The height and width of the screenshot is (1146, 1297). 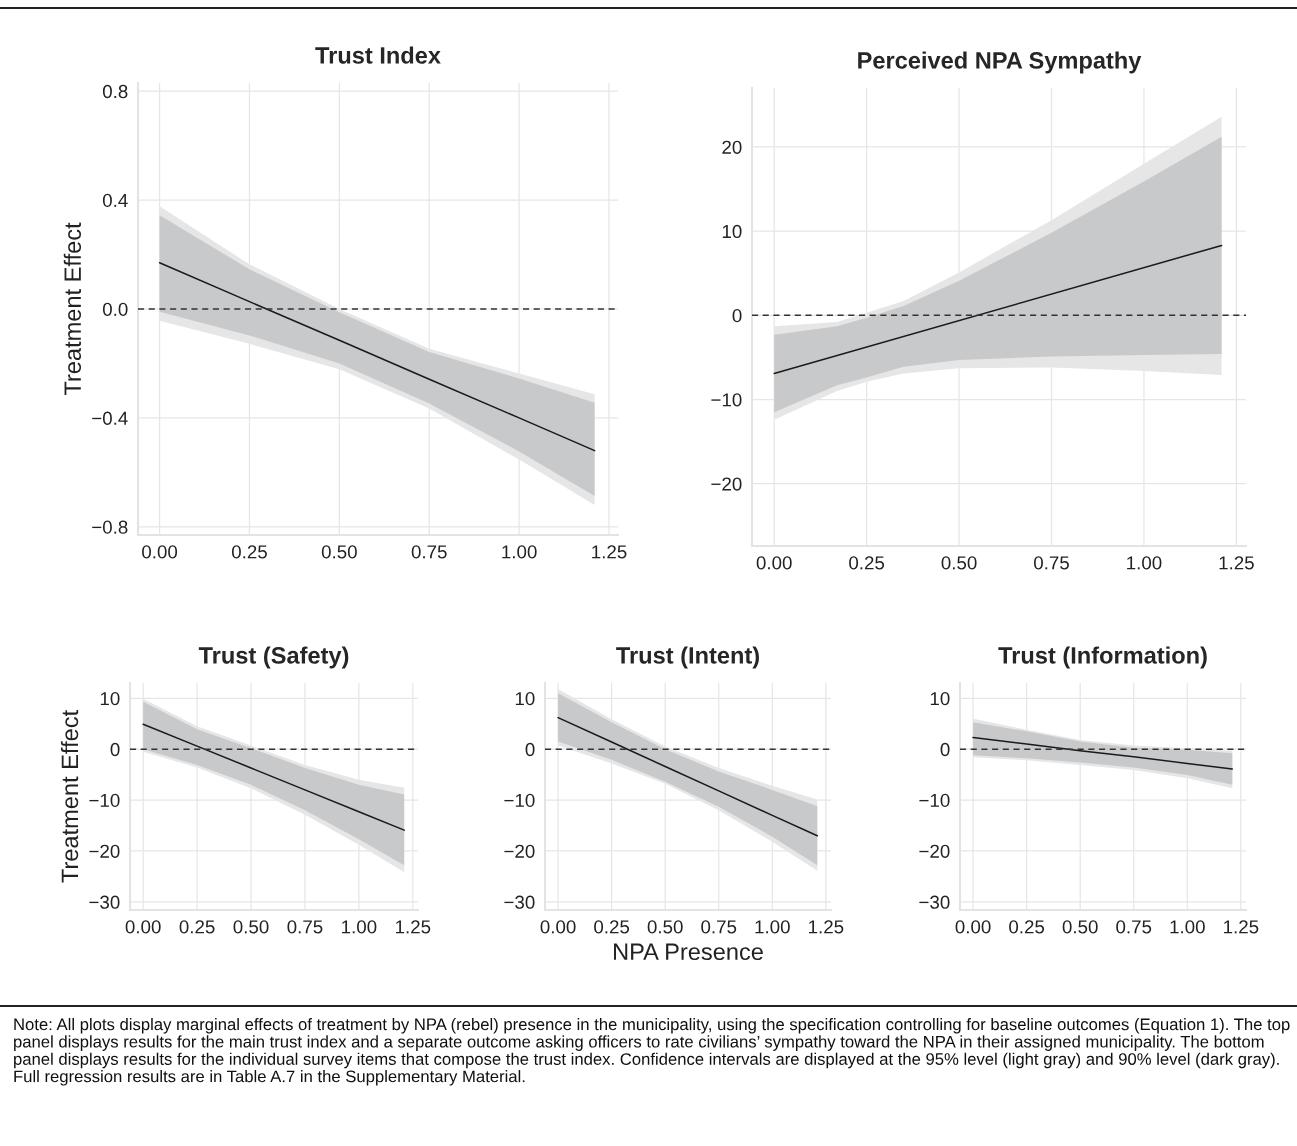 What do you see at coordinates (688, 952) in the screenshot?
I see `x-axis-title: NPA Presence` at bounding box center [688, 952].